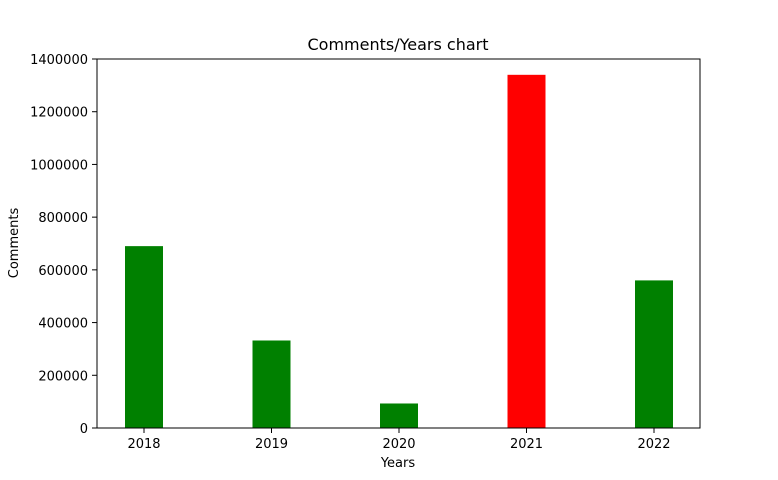 The height and width of the screenshot is (480, 778). Describe the element at coordinates (526, 251) in the screenshot. I see `bar-2021` at that location.